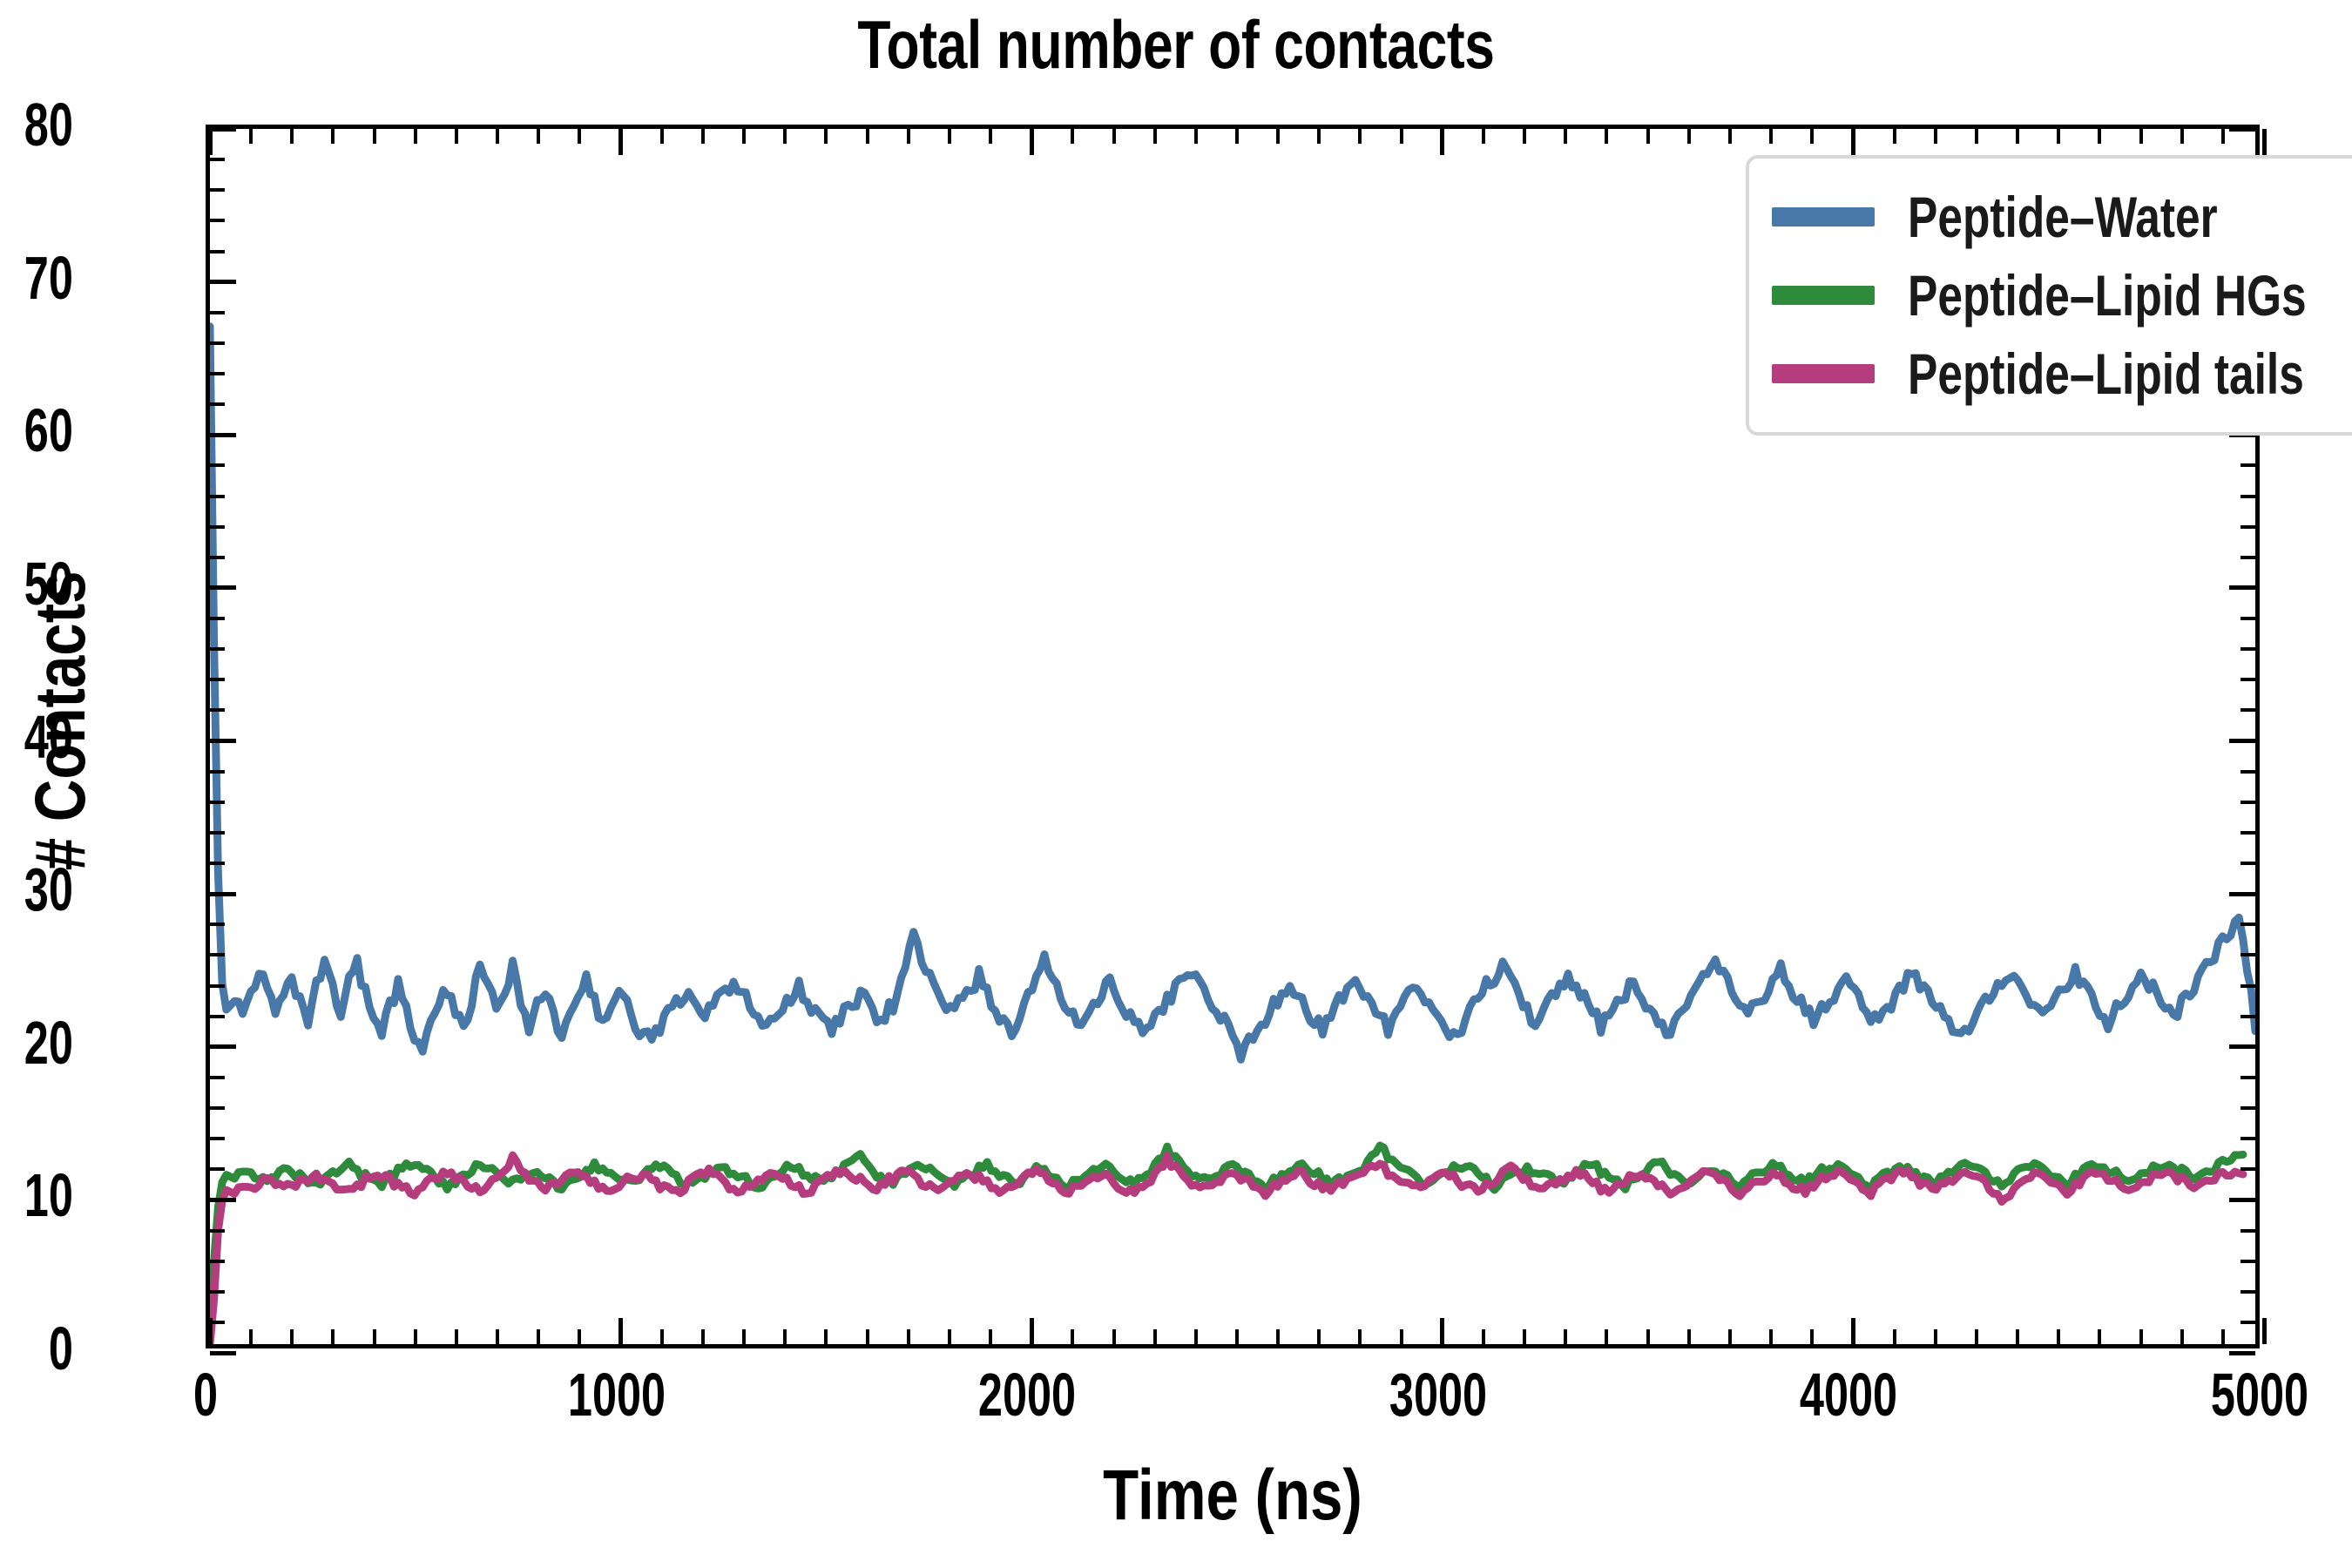 The height and width of the screenshot is (1568, 2352). I want to click on y-tick-label: 0, so click(61, 1349).